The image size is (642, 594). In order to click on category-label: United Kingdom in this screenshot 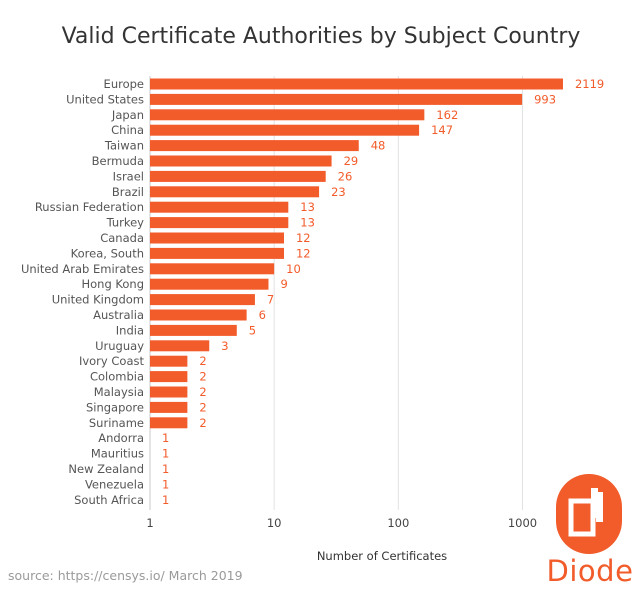, I will do `click(98, 300)`.